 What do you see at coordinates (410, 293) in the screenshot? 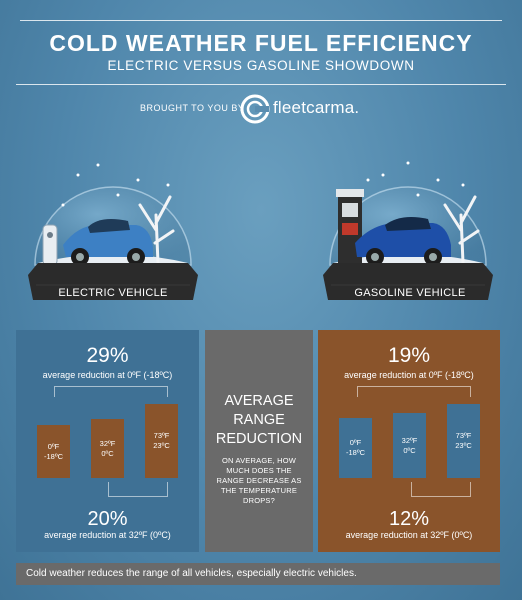
I see `gasoline-vehicle-label: GASOLINE VEHICLE` at bounding box center [410, 293].